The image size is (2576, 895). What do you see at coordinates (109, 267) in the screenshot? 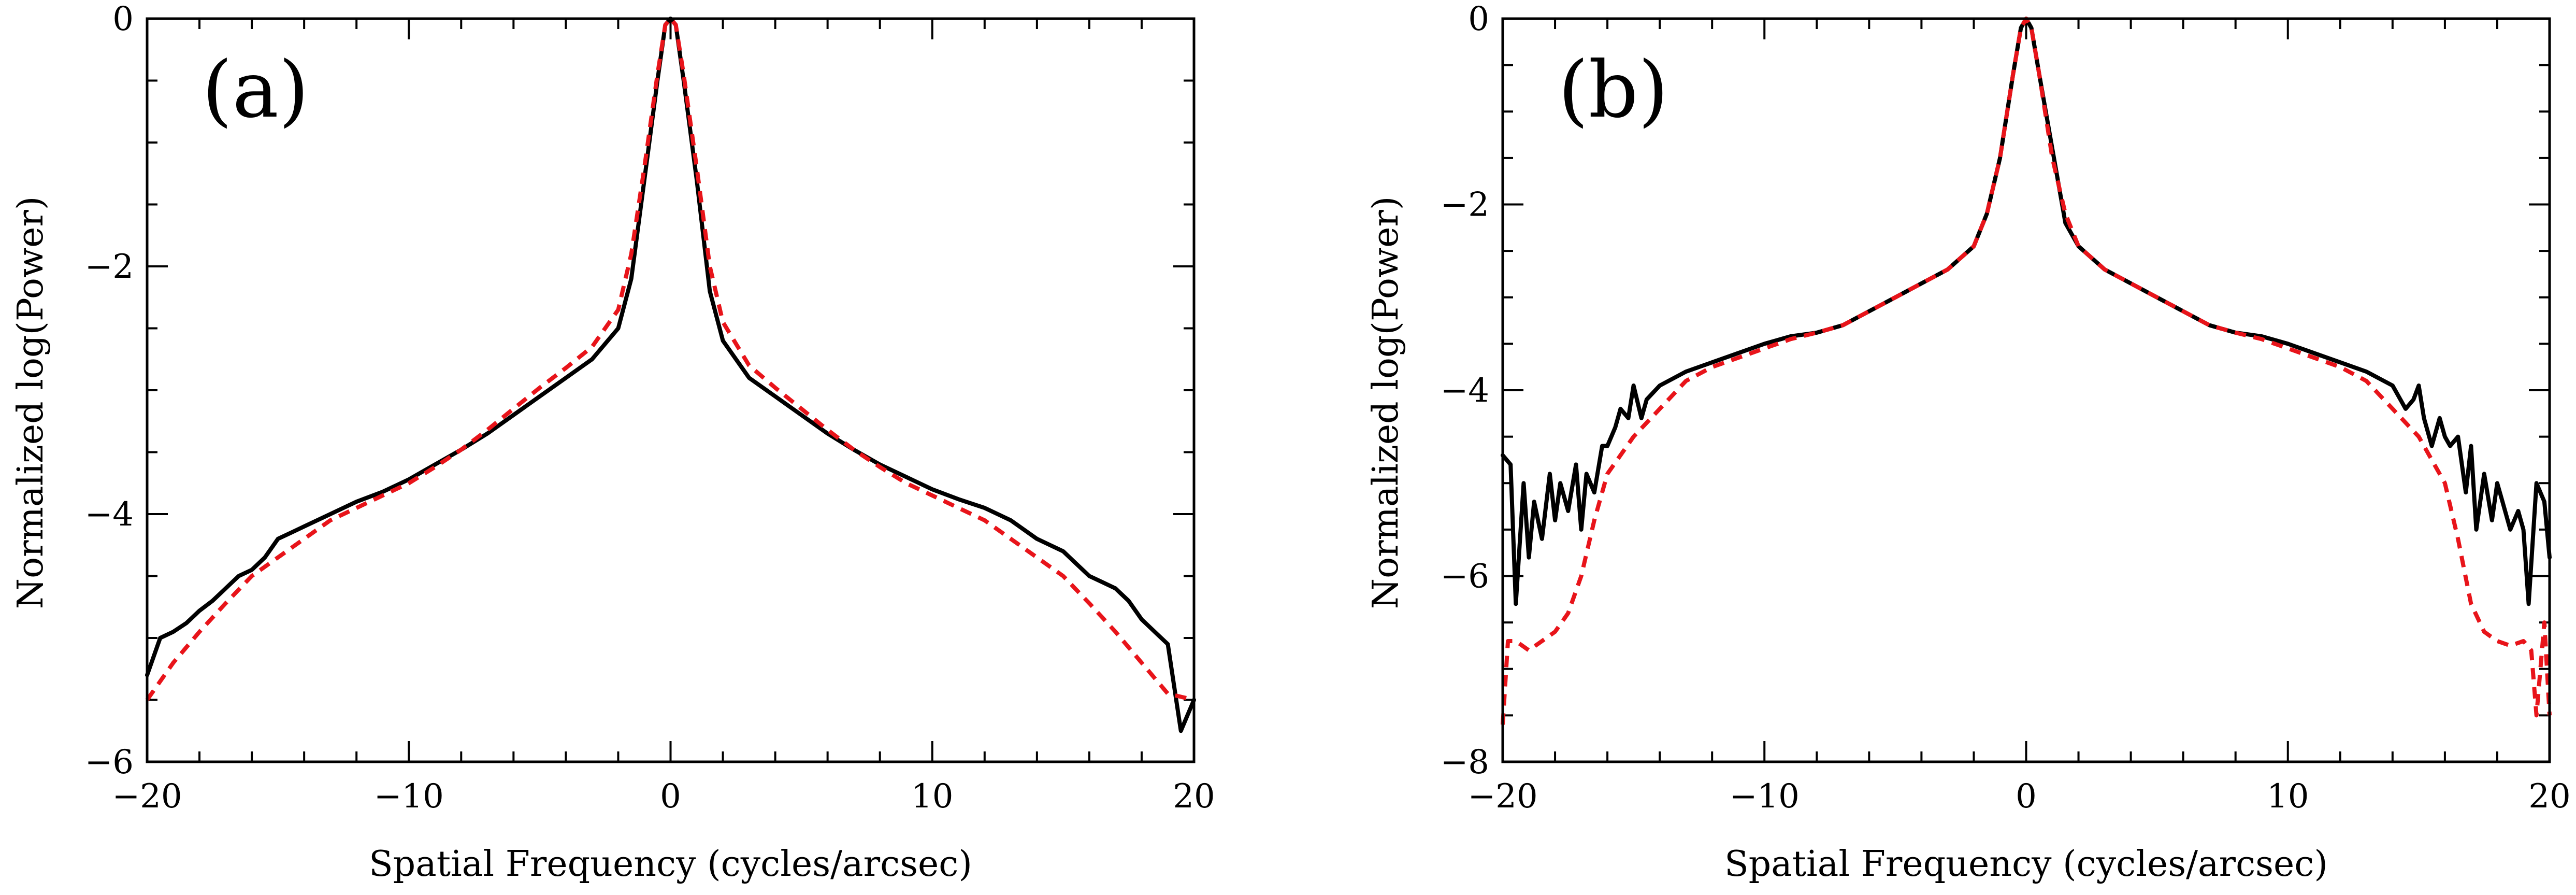
I see `panel-a-ytick-label: −2` at bounding box center [109, 267].